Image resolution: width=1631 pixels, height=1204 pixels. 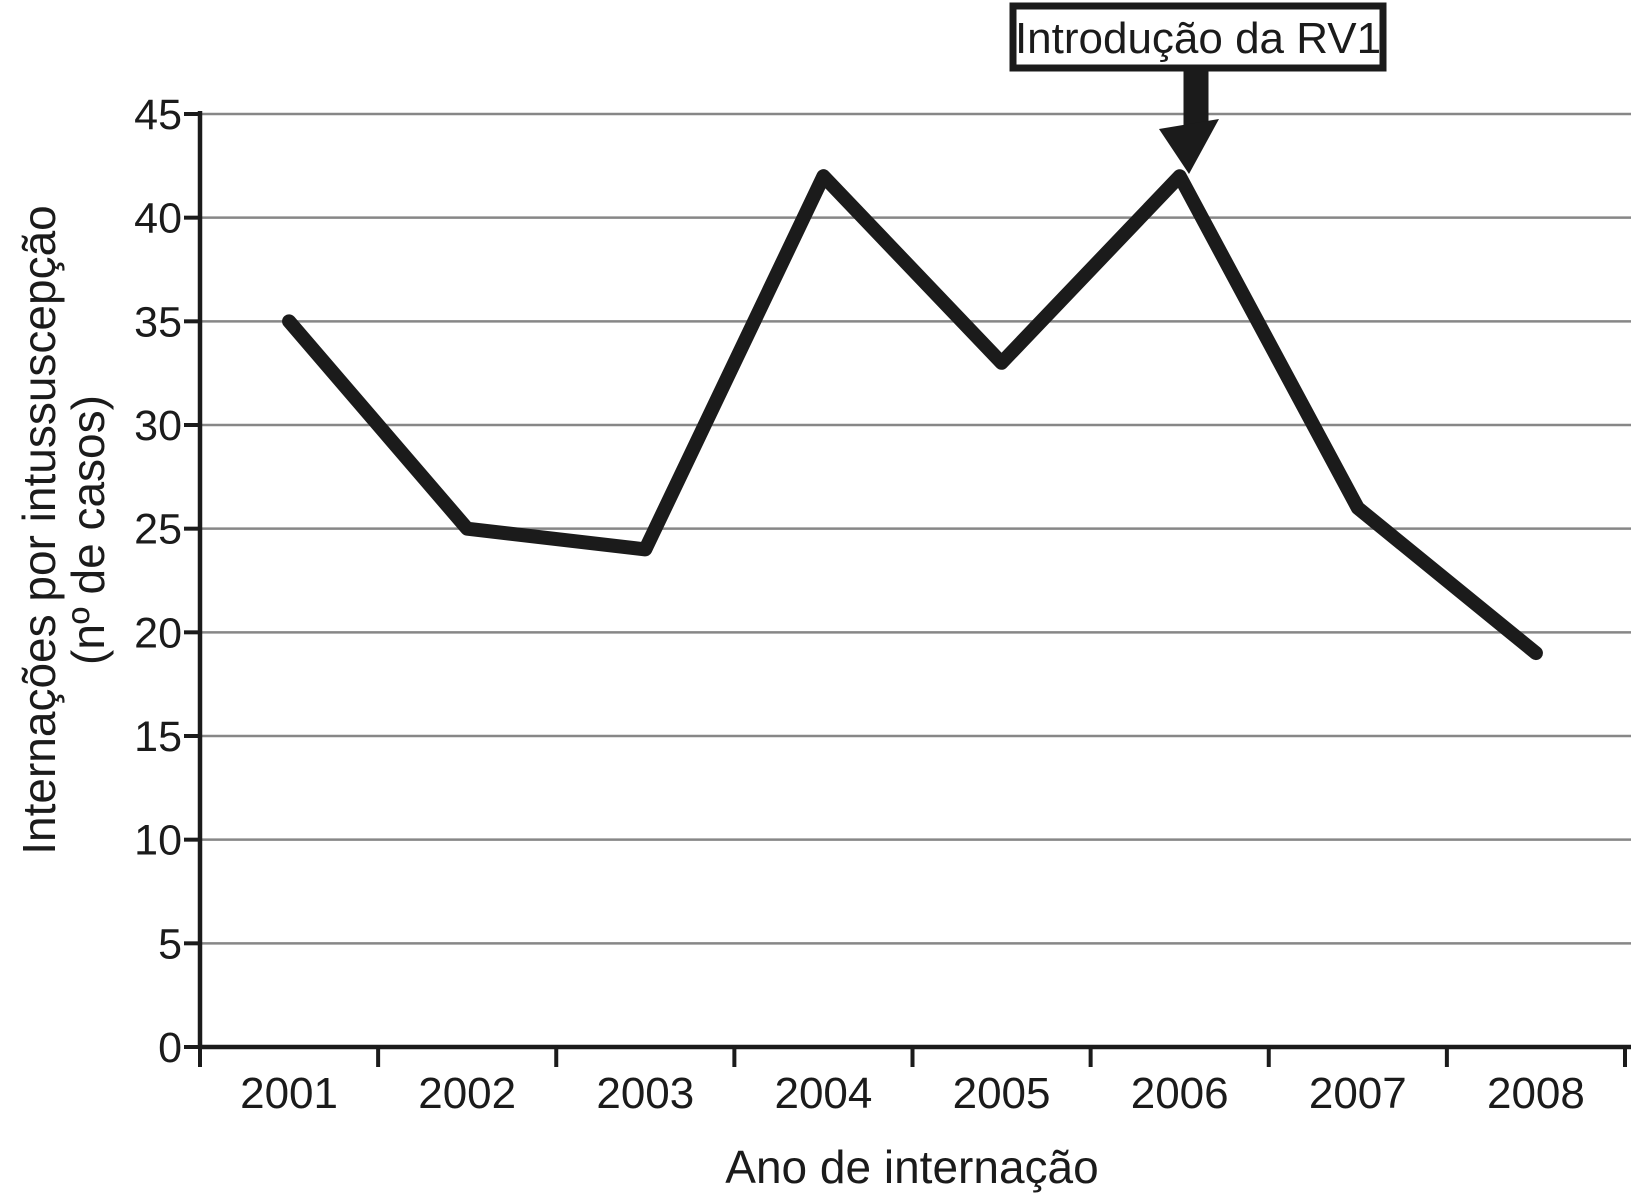 What do you see at coordinates (170, 944) in the screenshot?
I see `y-tick-label: 5` at bounding box center [170, 944].